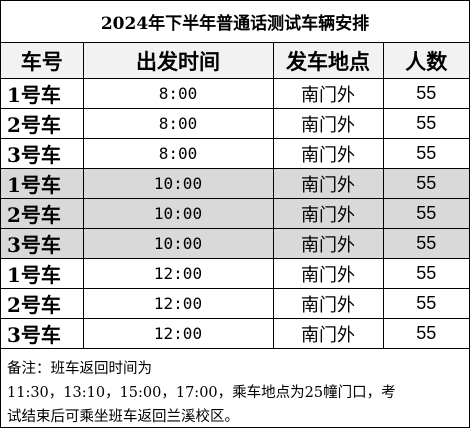 This screenshot has width=472, height=430. I want to click on header-car: 车号, so click(42, 60).